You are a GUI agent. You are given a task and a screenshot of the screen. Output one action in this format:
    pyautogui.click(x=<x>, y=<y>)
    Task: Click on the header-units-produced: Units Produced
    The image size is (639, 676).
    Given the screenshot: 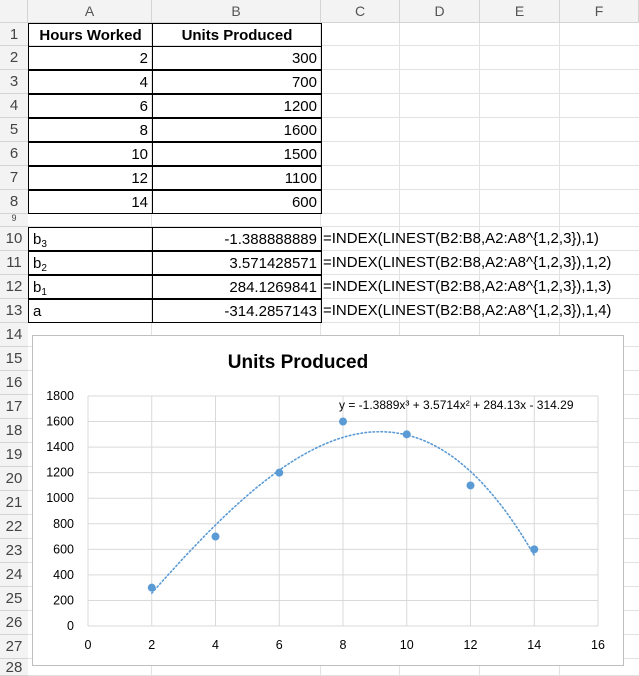 What is the action you would take?
    pyautogui.click(x=237, y=35)
    